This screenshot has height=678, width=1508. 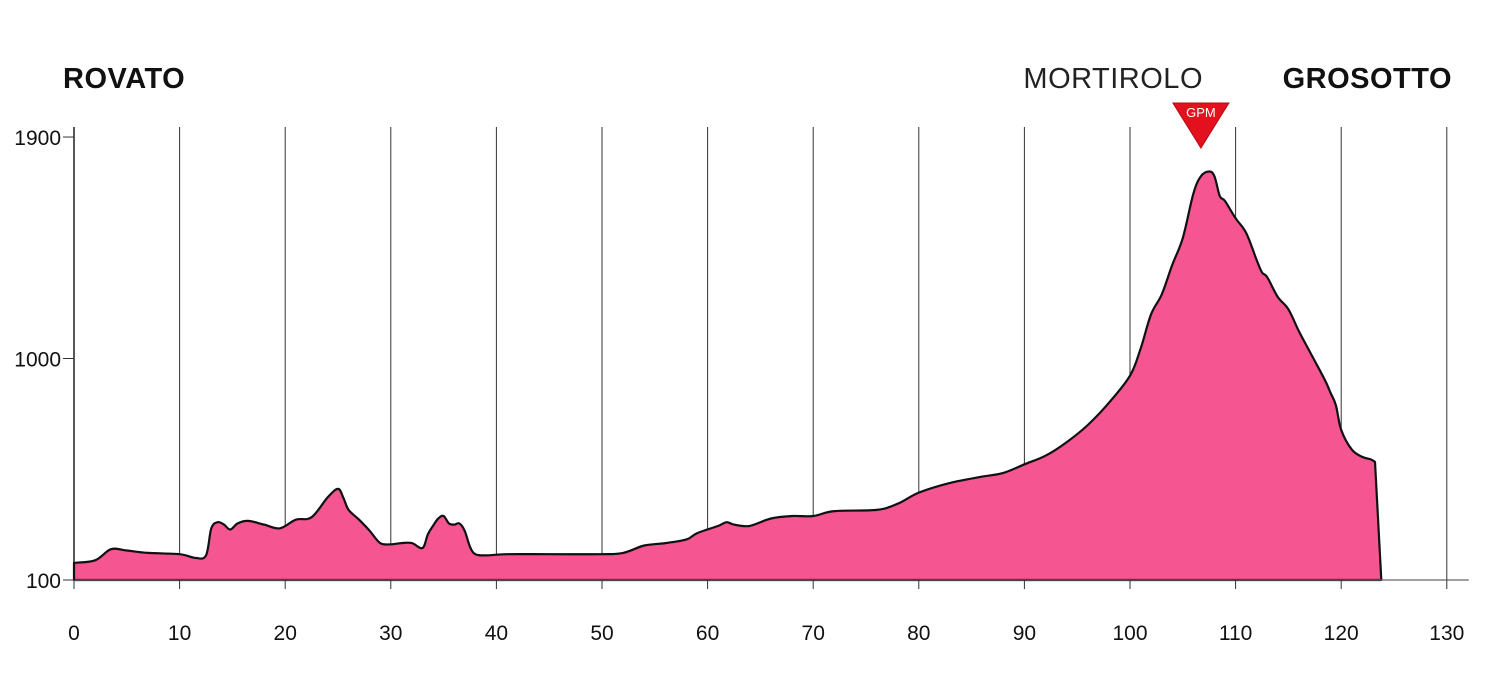 I want to click on gpm-triangle-icon, so click(x=1201, y=125).